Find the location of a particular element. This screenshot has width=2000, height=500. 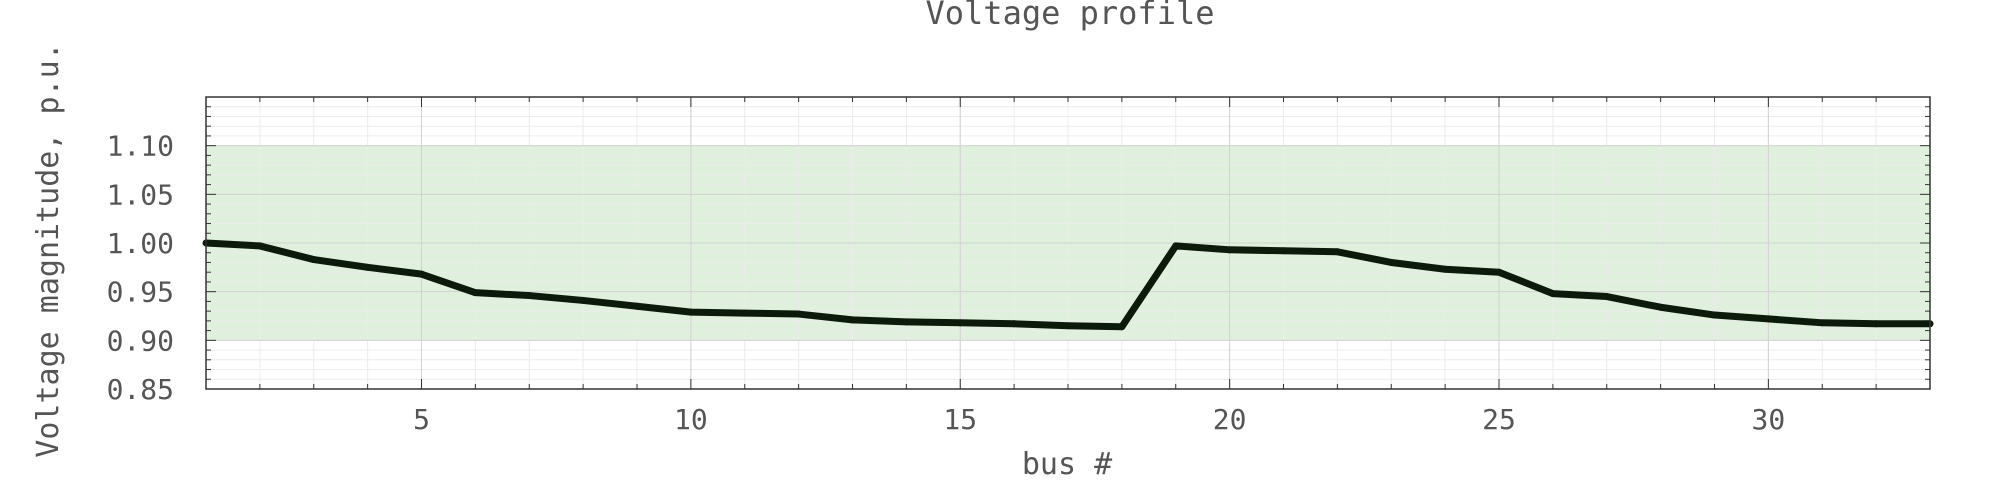

x-tick-label: 15 is located at coordinates (960, 419).